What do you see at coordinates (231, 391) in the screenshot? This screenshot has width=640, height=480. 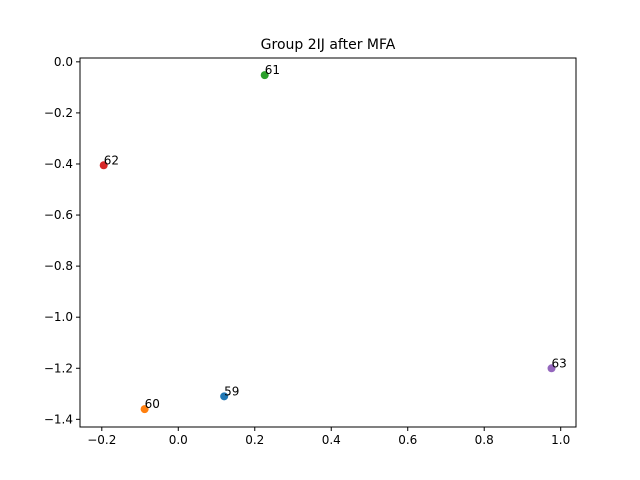 I see `data-point-label-59: 59` at bounding box center [231, 391].